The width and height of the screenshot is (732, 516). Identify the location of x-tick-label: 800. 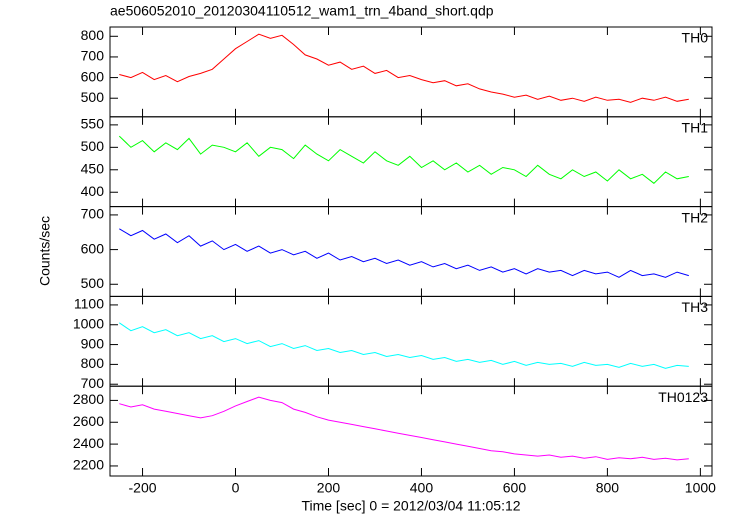
(608, 488).